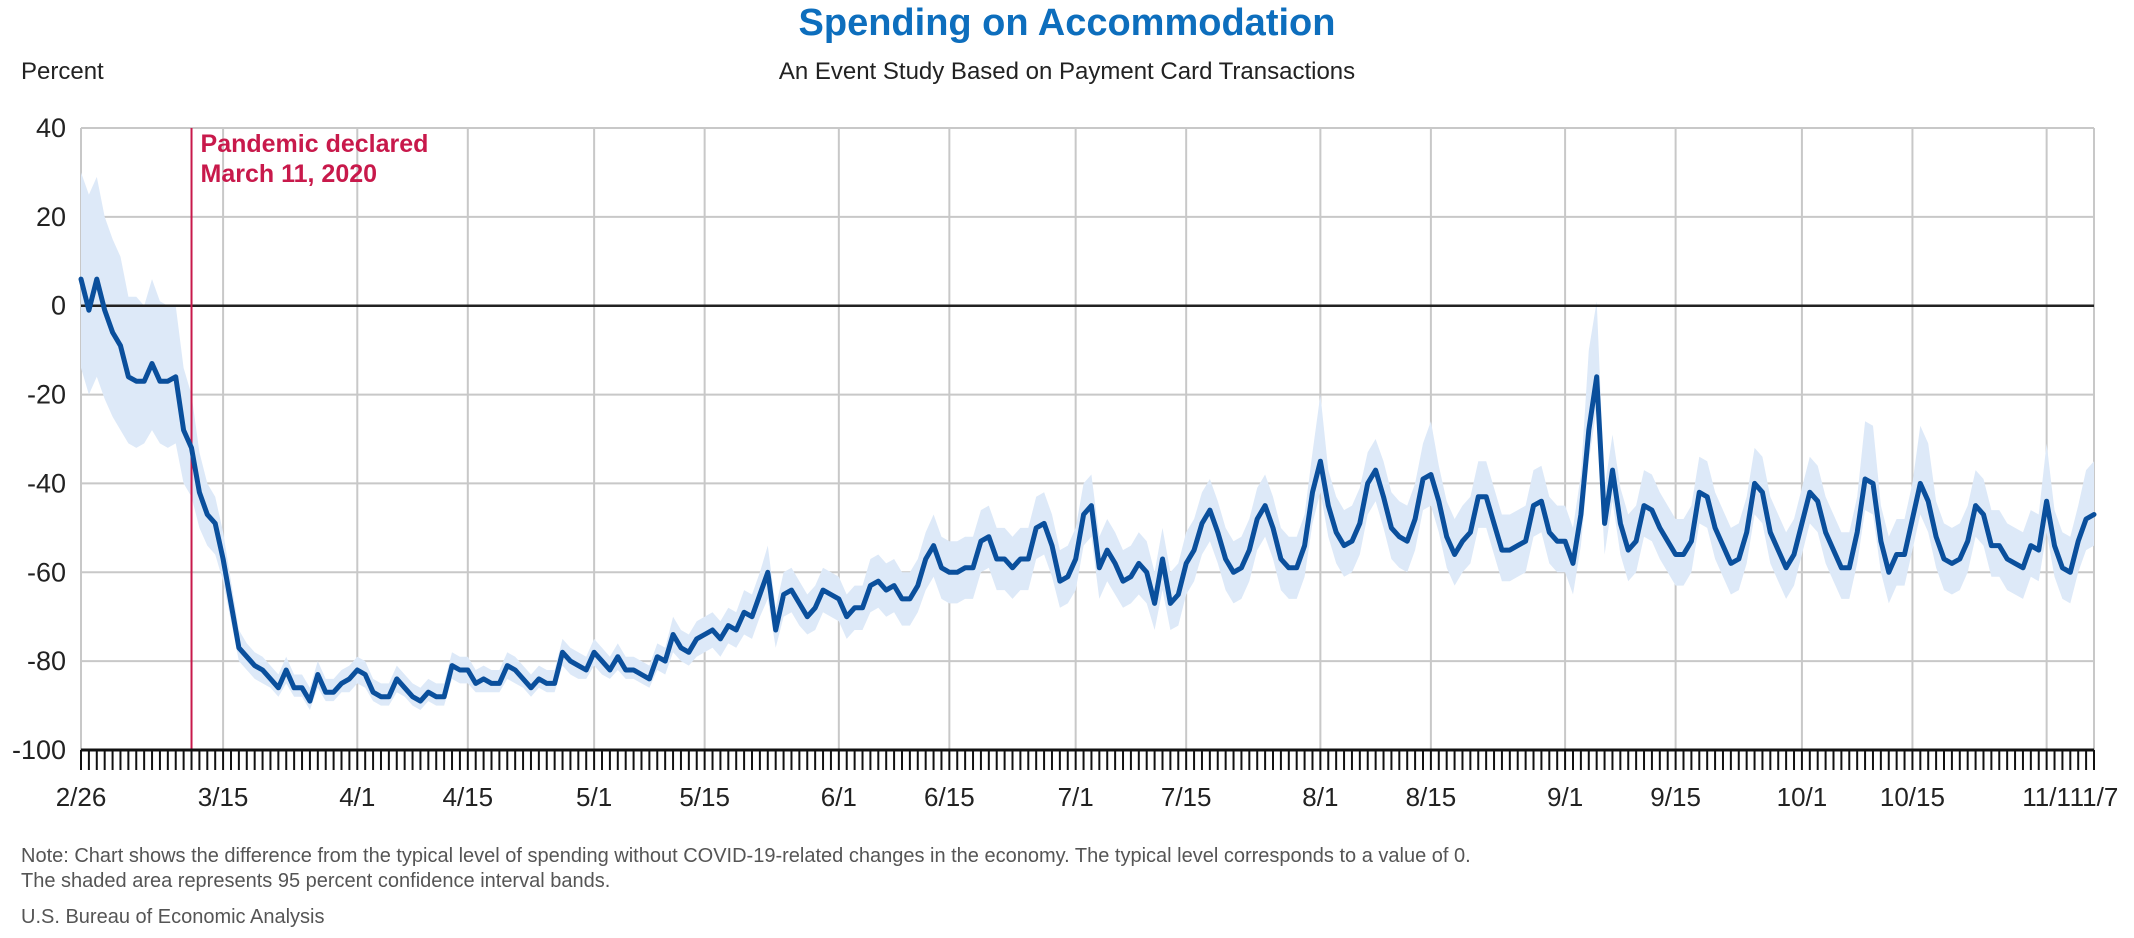 Image resolution: width=2134 pixels, height=938 pixels. Describe the element at coordinates (46, 483) in the screenshot. I see `y-tick-label: -40` at that location.